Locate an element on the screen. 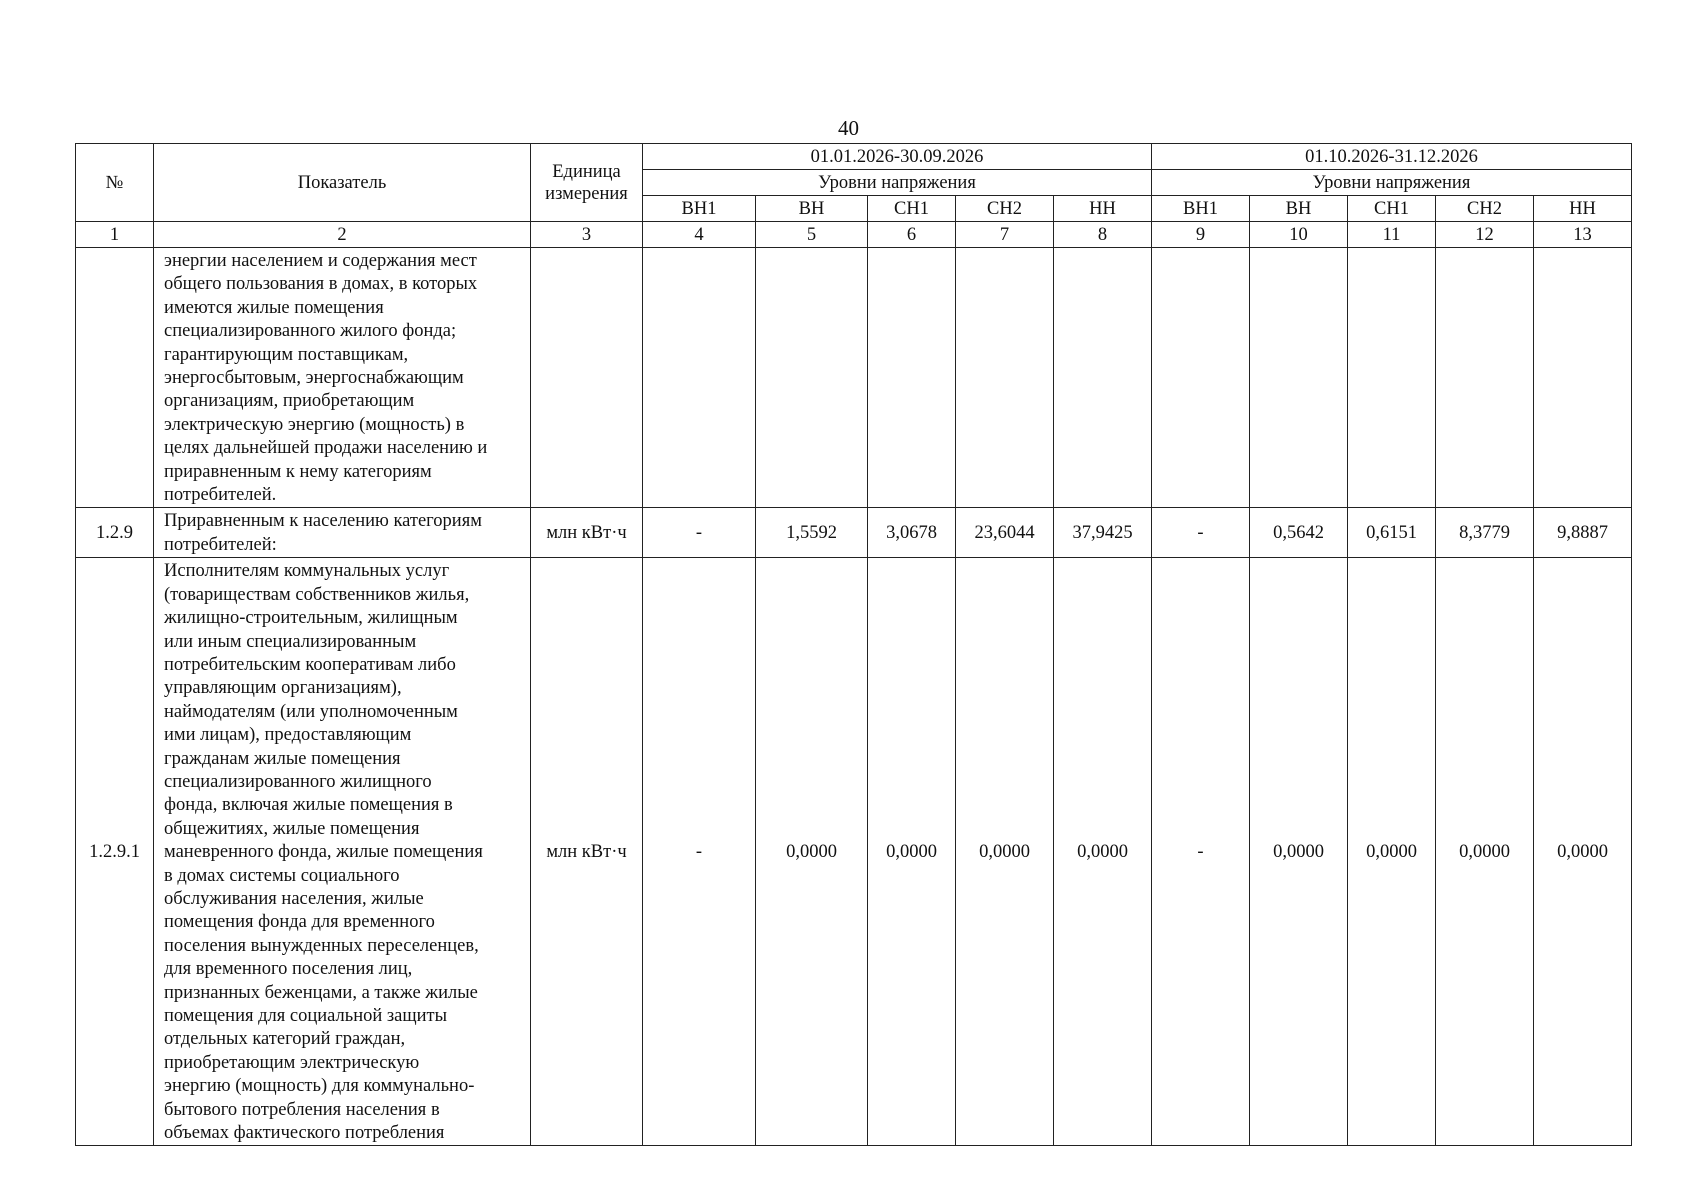 This screenshot has height=1200, width=1697. header-column-number: 3 is located at coordinates (586, 234).